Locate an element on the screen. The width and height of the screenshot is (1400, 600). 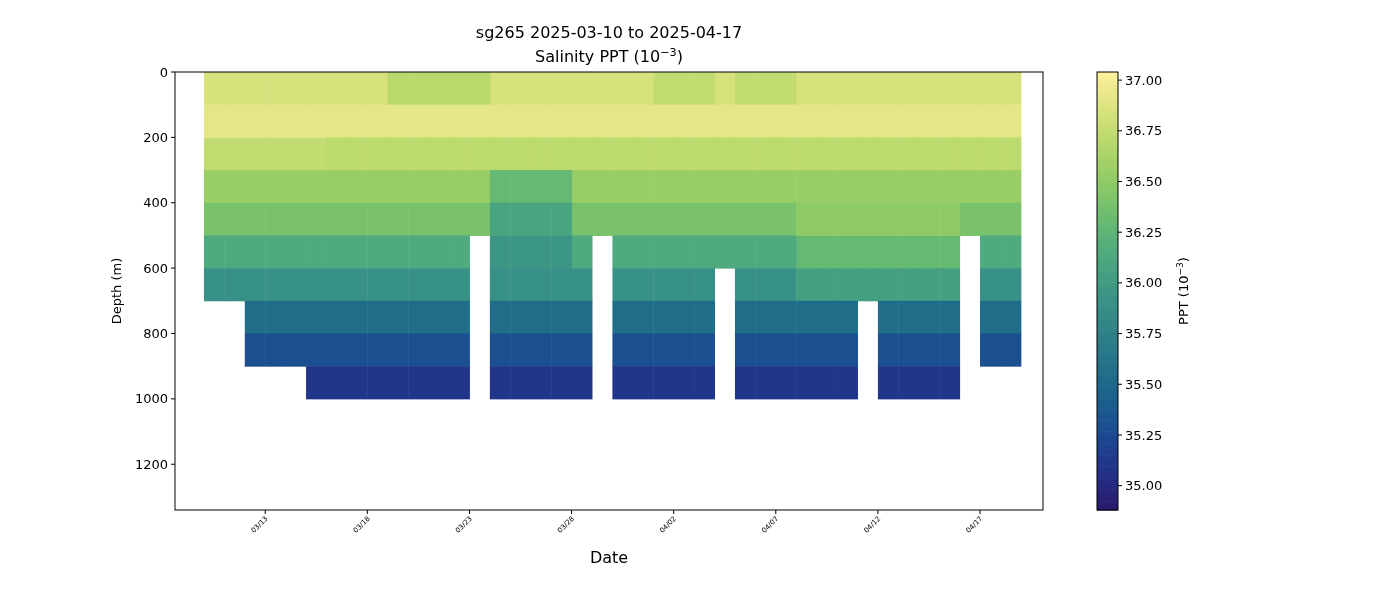
y-tick-label: 800 is located at coordinates (155, 334).